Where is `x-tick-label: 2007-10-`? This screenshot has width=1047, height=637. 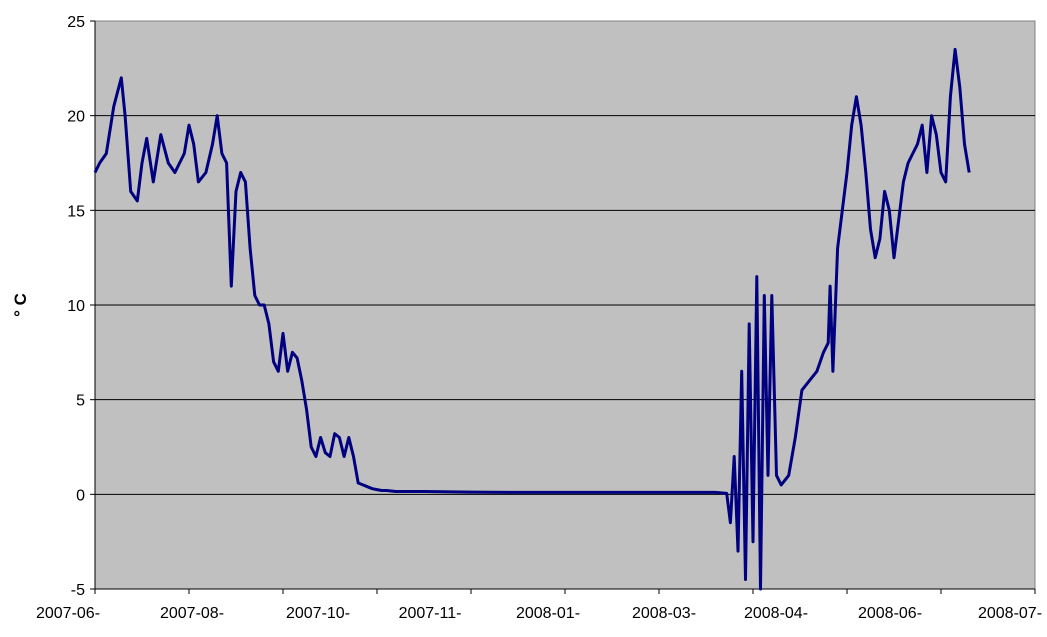
x-tick-label: 2007-10- is located at coordinates (318, 613).